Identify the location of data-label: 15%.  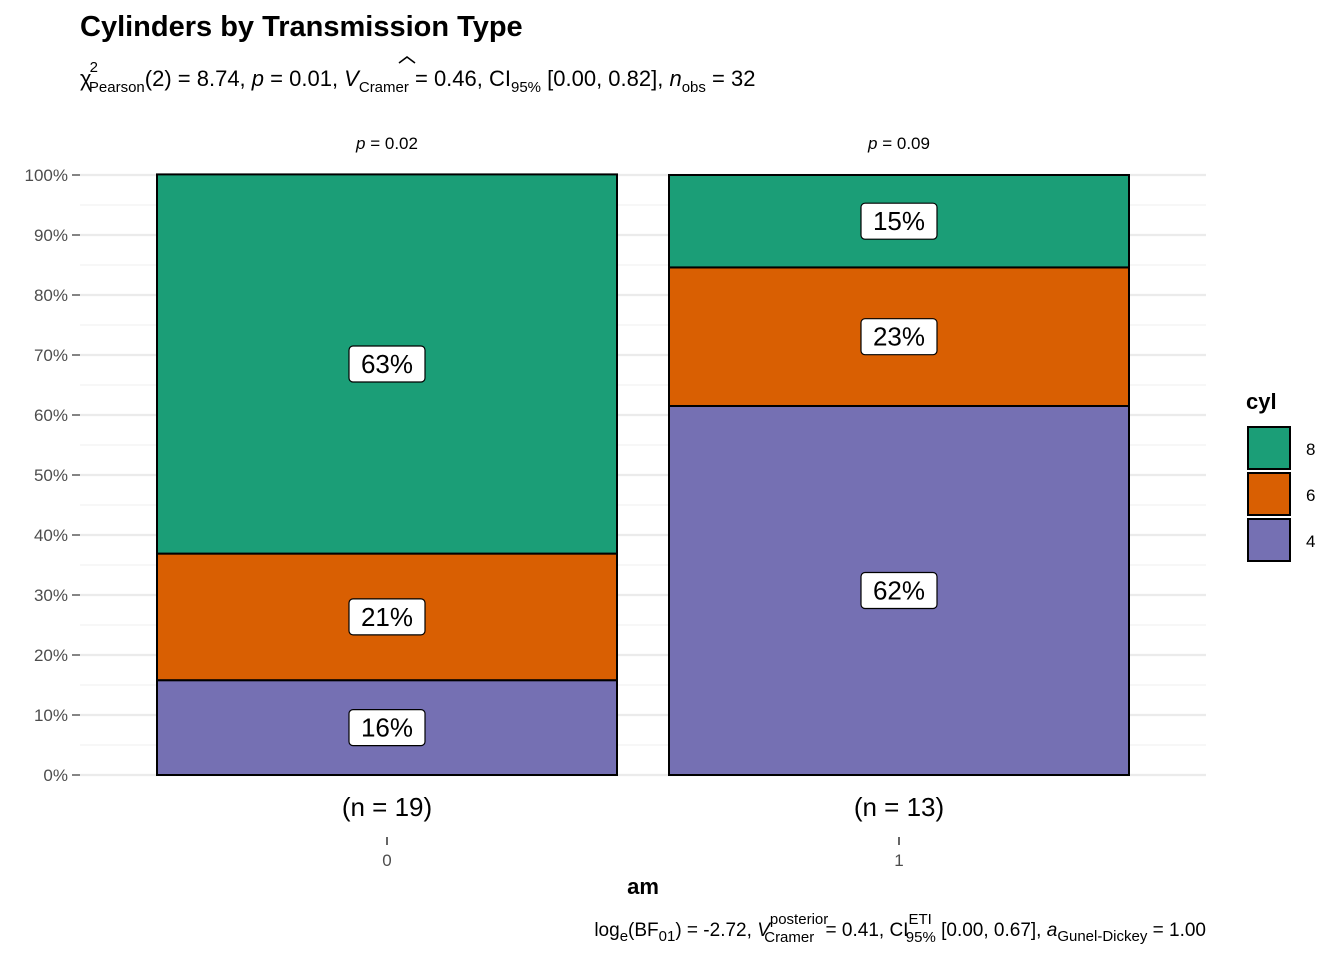
(899, 221).